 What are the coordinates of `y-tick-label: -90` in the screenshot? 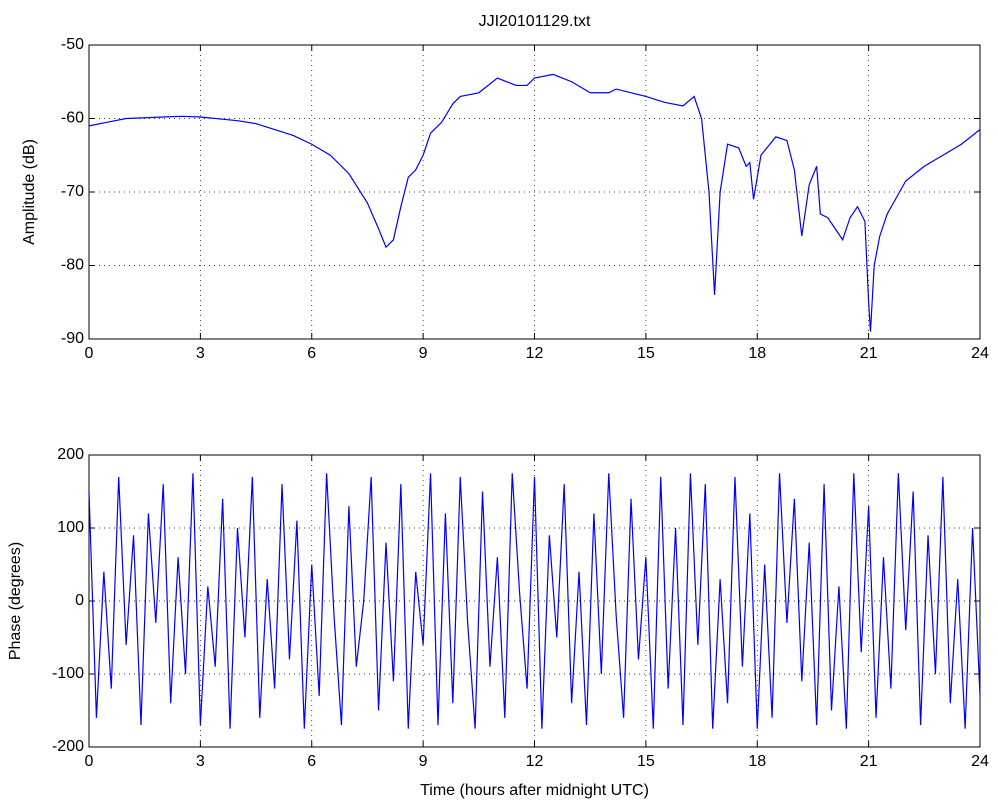 It's located at (72, 338).